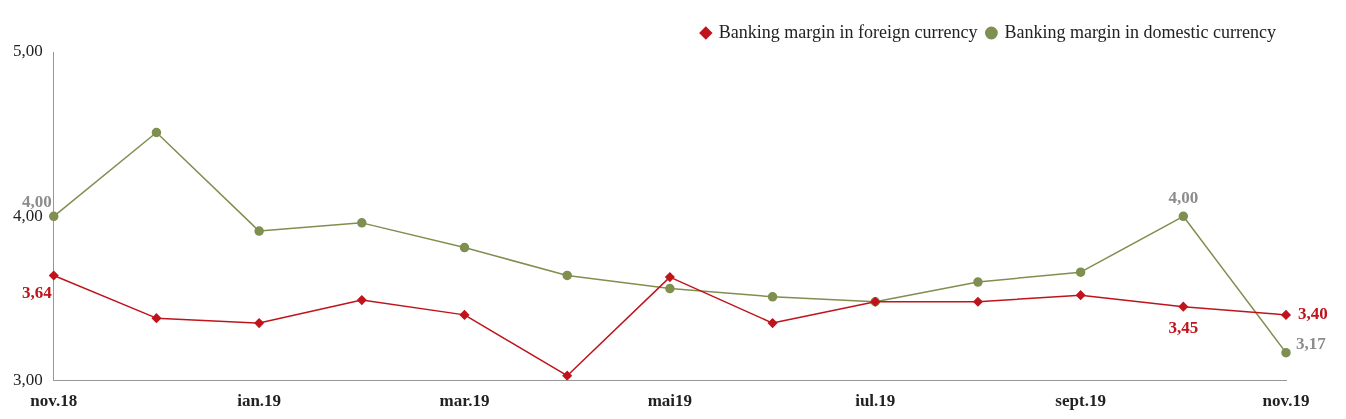 Image resolution: width=1346 pixels, height=419 pixels. Describe the element at coordinates (1080, 401) in the screenshot. I see `x-tick-label: sept.19` at that location.